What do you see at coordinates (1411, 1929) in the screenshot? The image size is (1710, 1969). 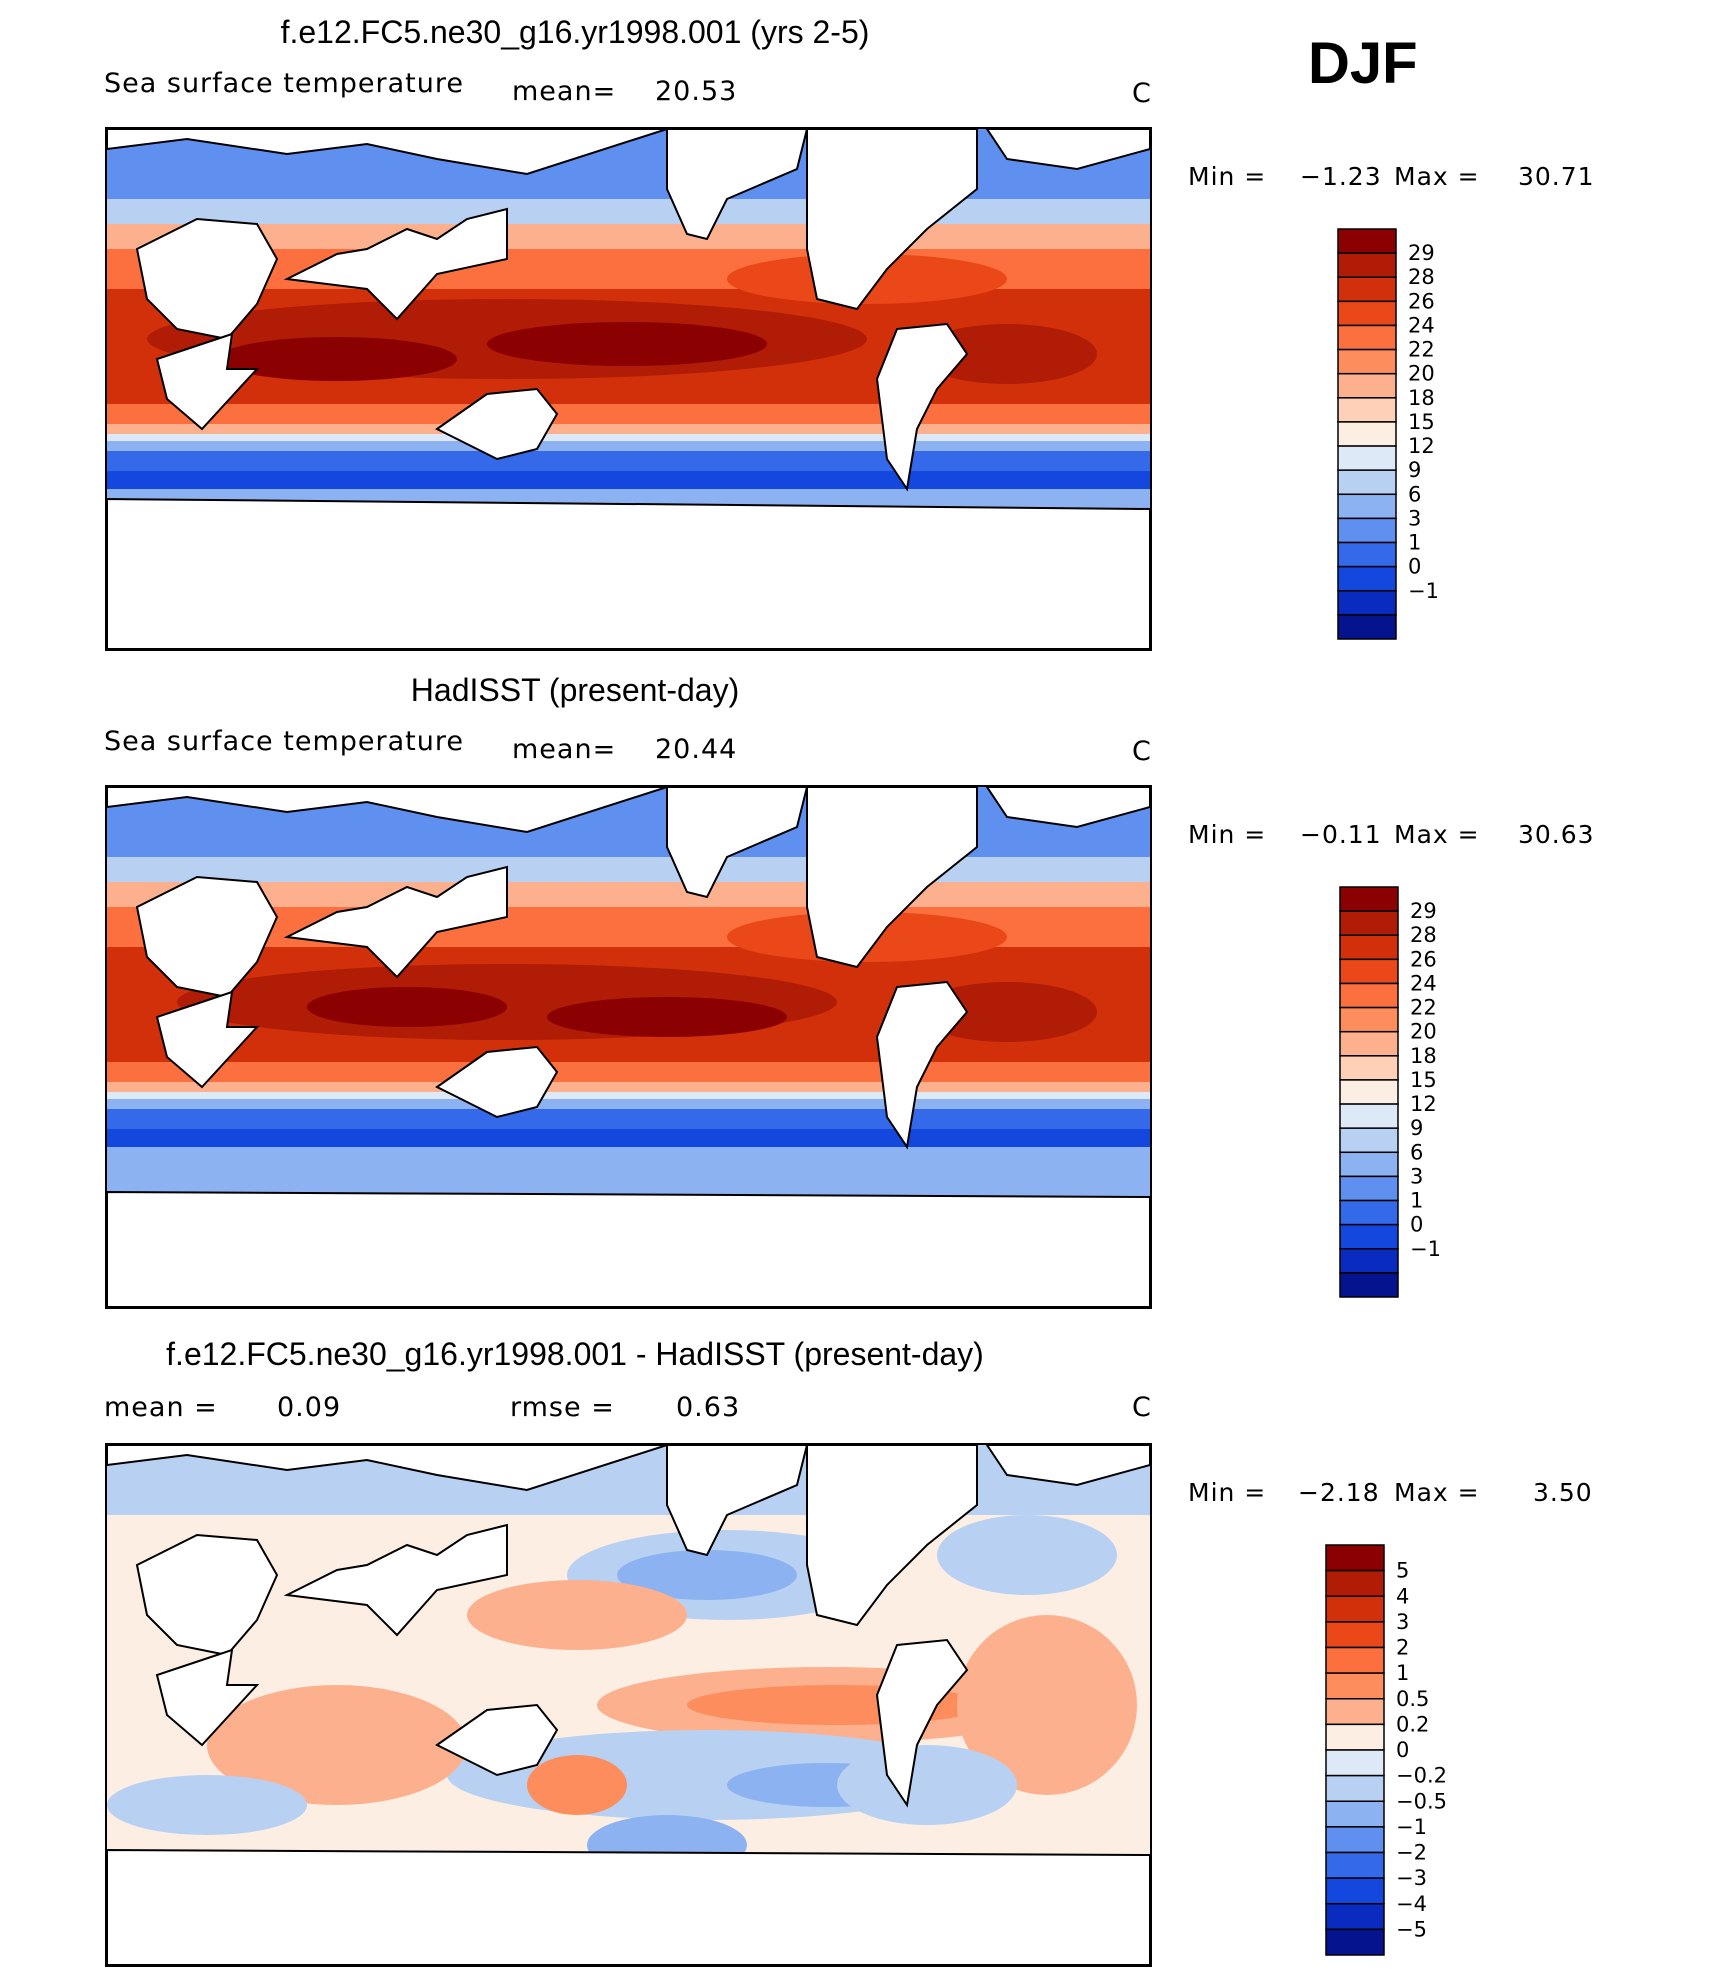 I see `colorbar-tick-label: −5` at bounding box center [1411, 1929].